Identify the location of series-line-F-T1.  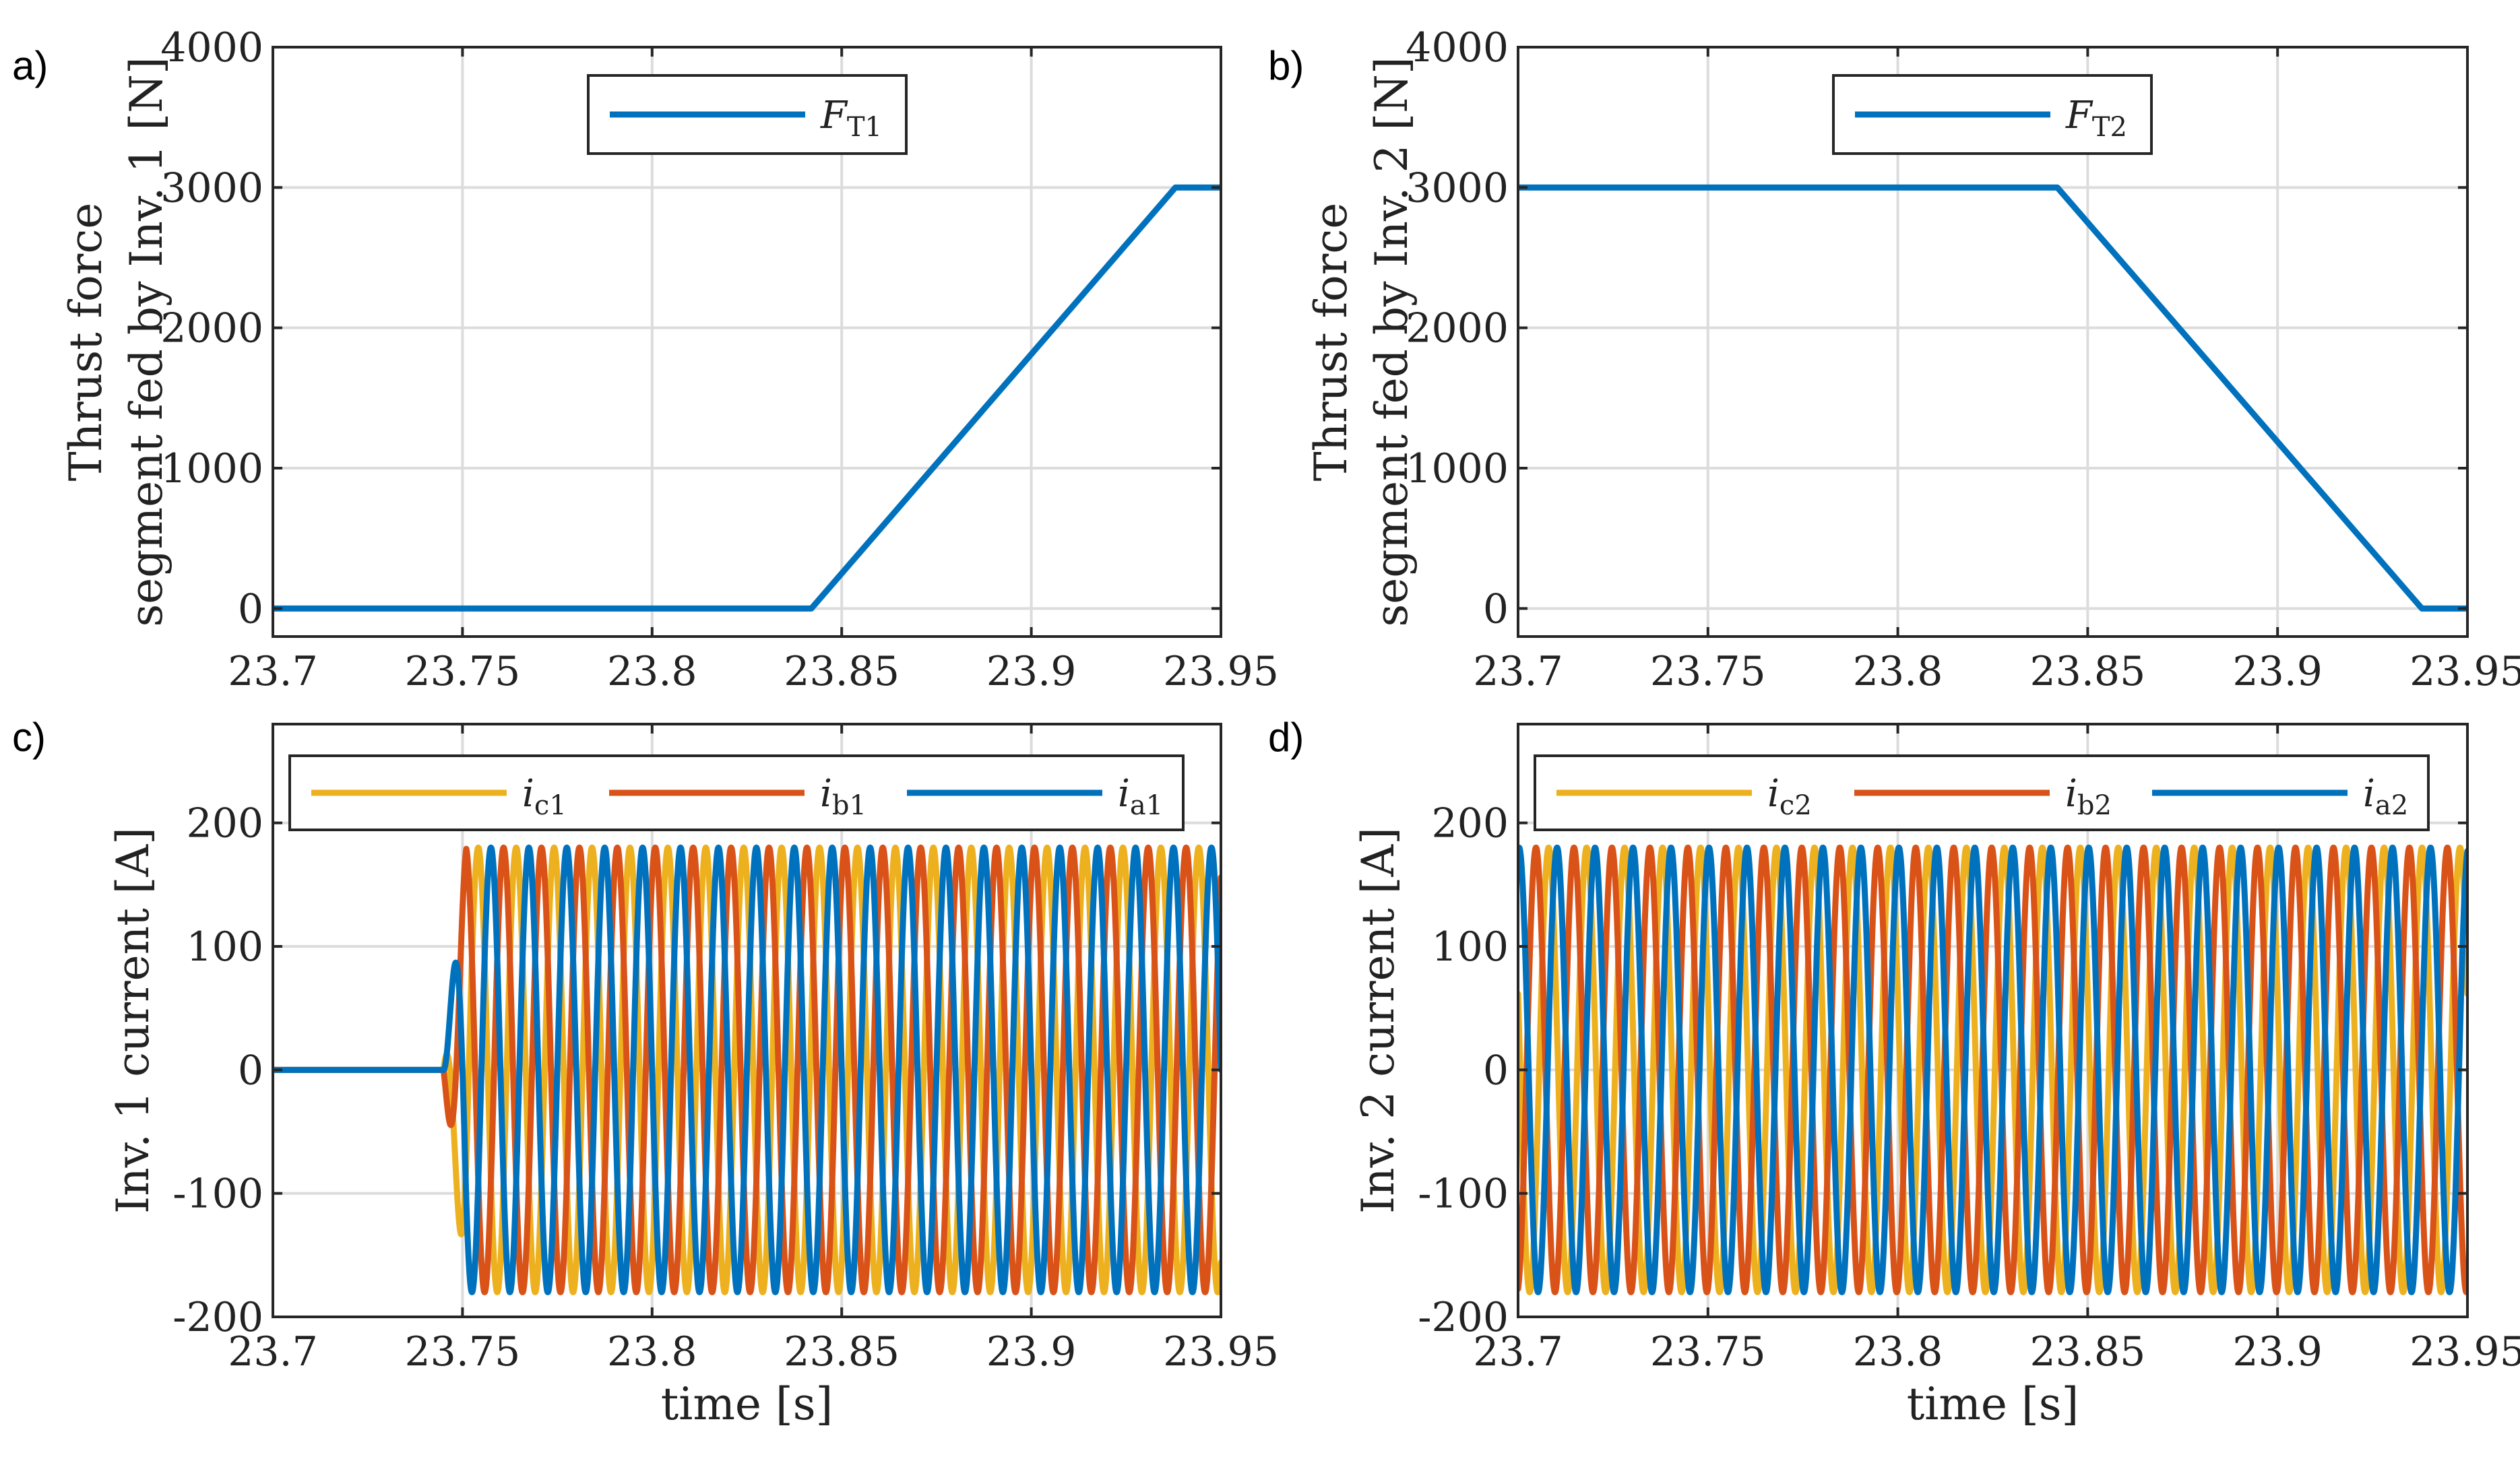
(747, 398).